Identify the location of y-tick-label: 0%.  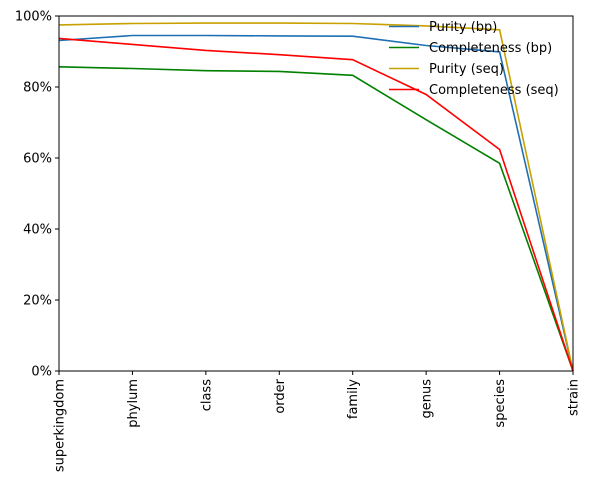
(41, 372).